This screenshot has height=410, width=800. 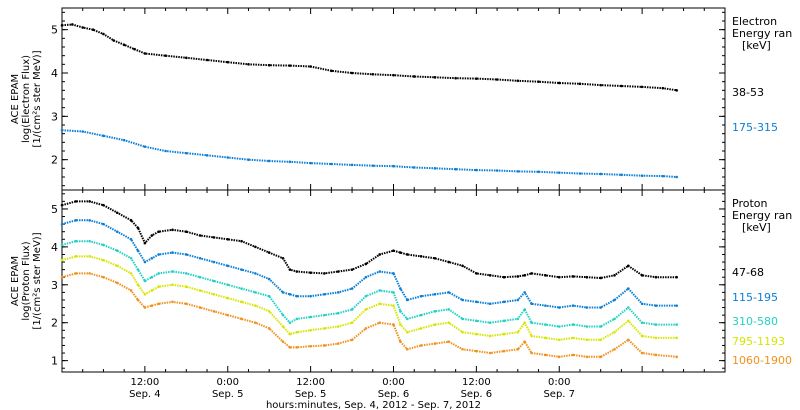 I want to click on x-tick-date-label: Sep. 5, so click(x=228, y=394).